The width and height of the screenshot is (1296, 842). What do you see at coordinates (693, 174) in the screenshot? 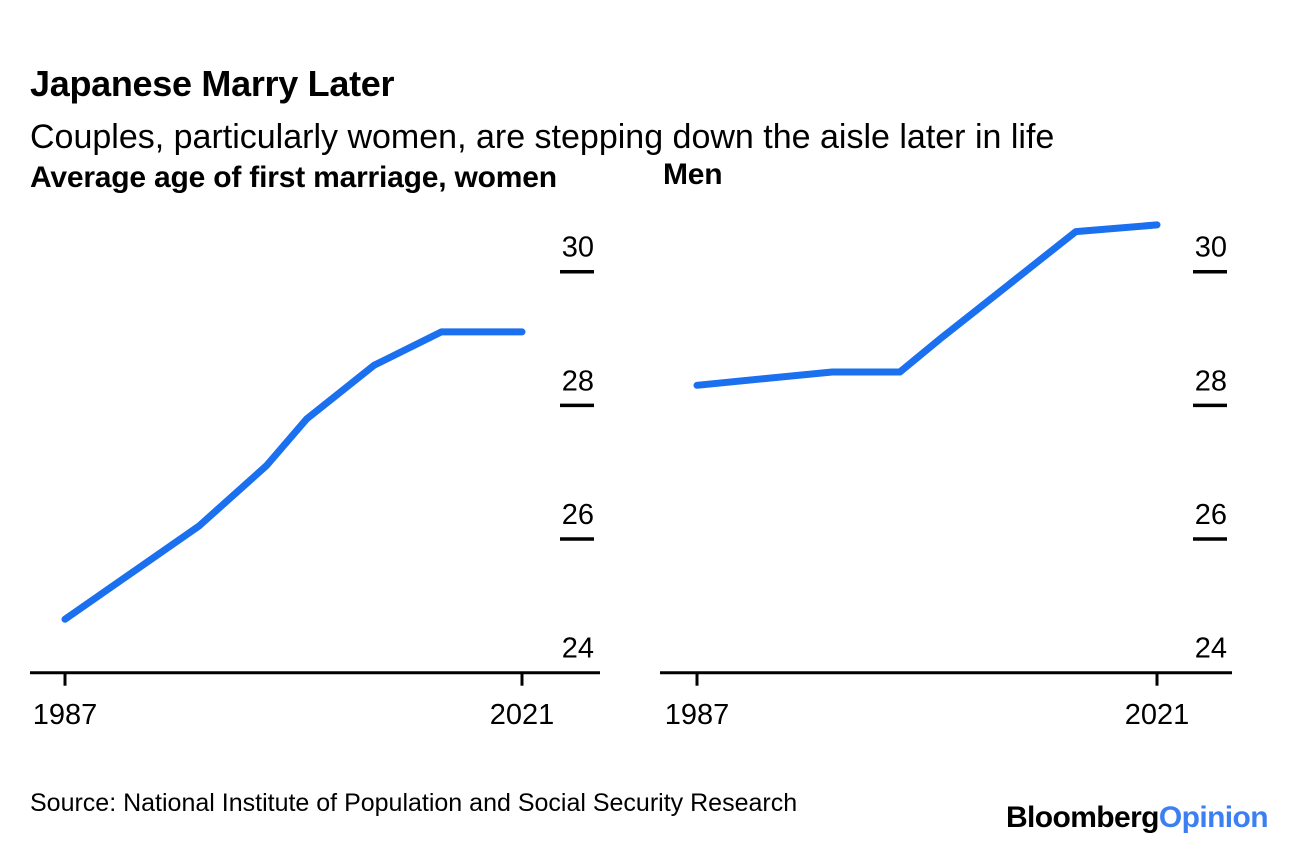
I see `right-chart-title: Men` at bounding box center [693, 174].